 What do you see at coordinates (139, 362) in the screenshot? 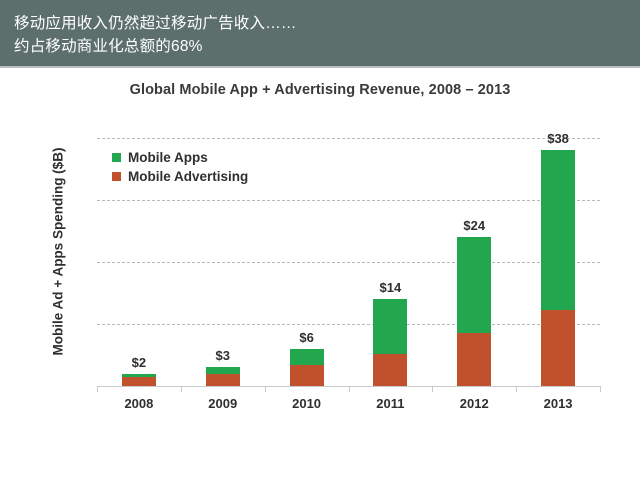
I see `bar-value-label-2008: $2` at bounding box center [139, 362].